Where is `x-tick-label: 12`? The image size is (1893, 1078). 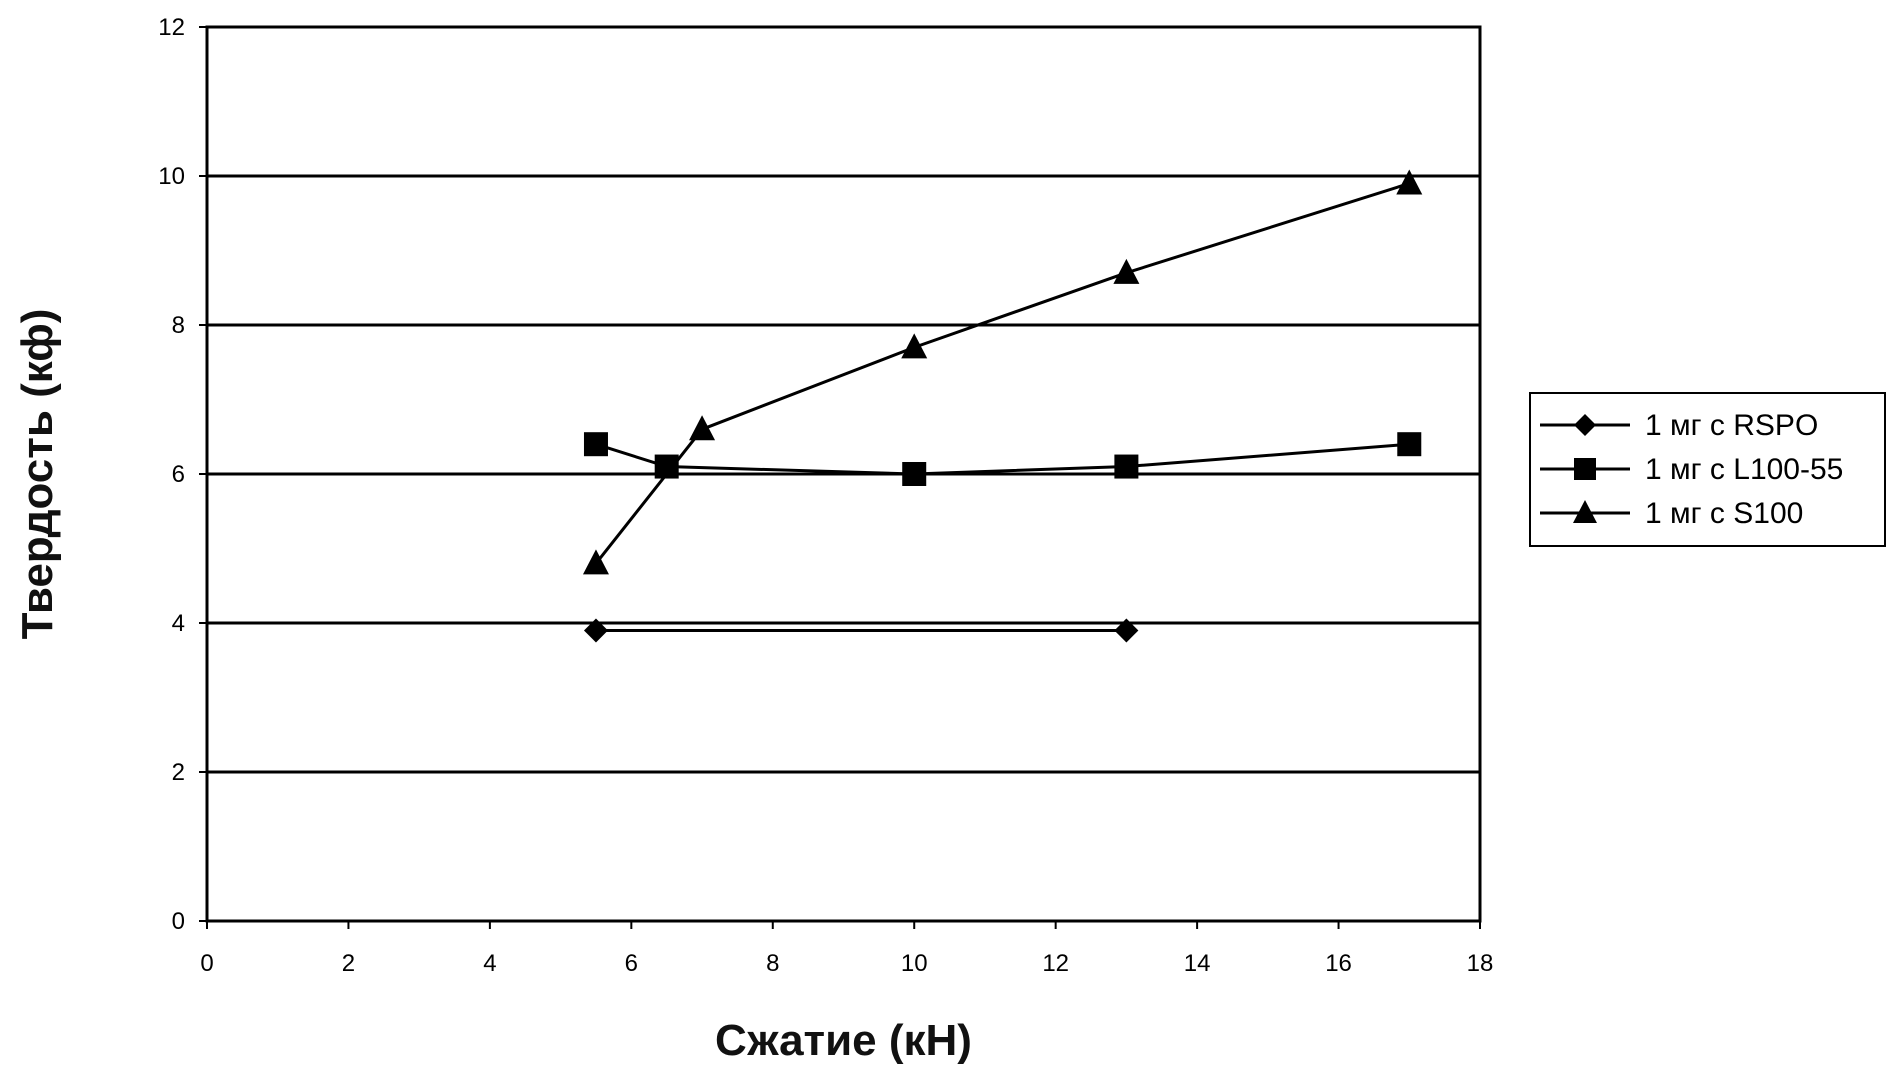 x-tick-label: 12 is located at coordinates (1055, 963).